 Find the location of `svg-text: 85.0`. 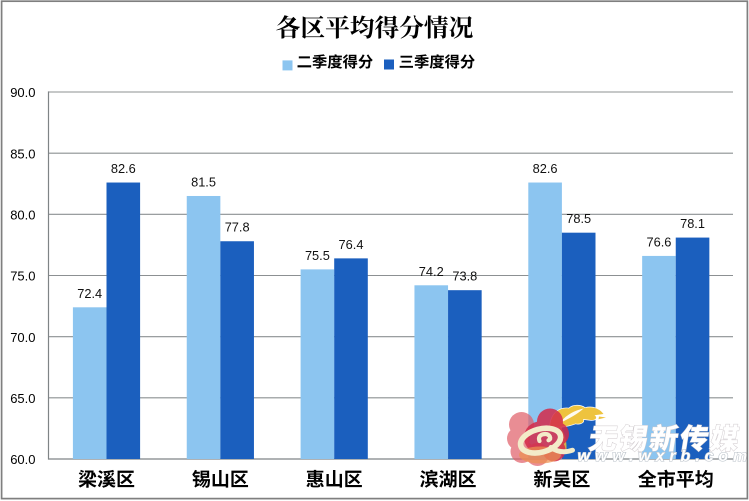

svg-text: 85.0 is located at coordinates (22, 153).